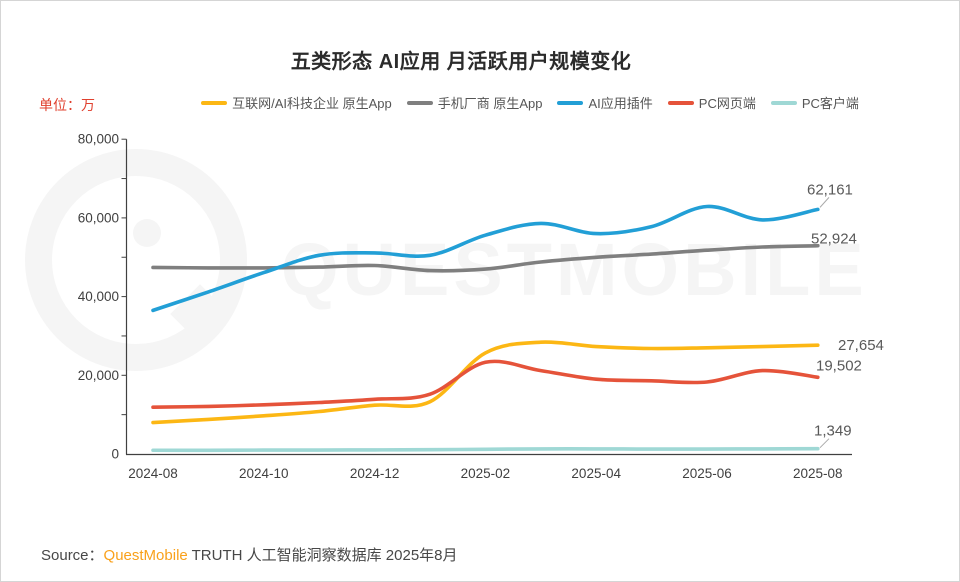 This screenshot has height=582, width=960. Describe the element at coordinates (818, 473) in the screenshot. I see `x-axis-tick-label: 2025-08` at that location.